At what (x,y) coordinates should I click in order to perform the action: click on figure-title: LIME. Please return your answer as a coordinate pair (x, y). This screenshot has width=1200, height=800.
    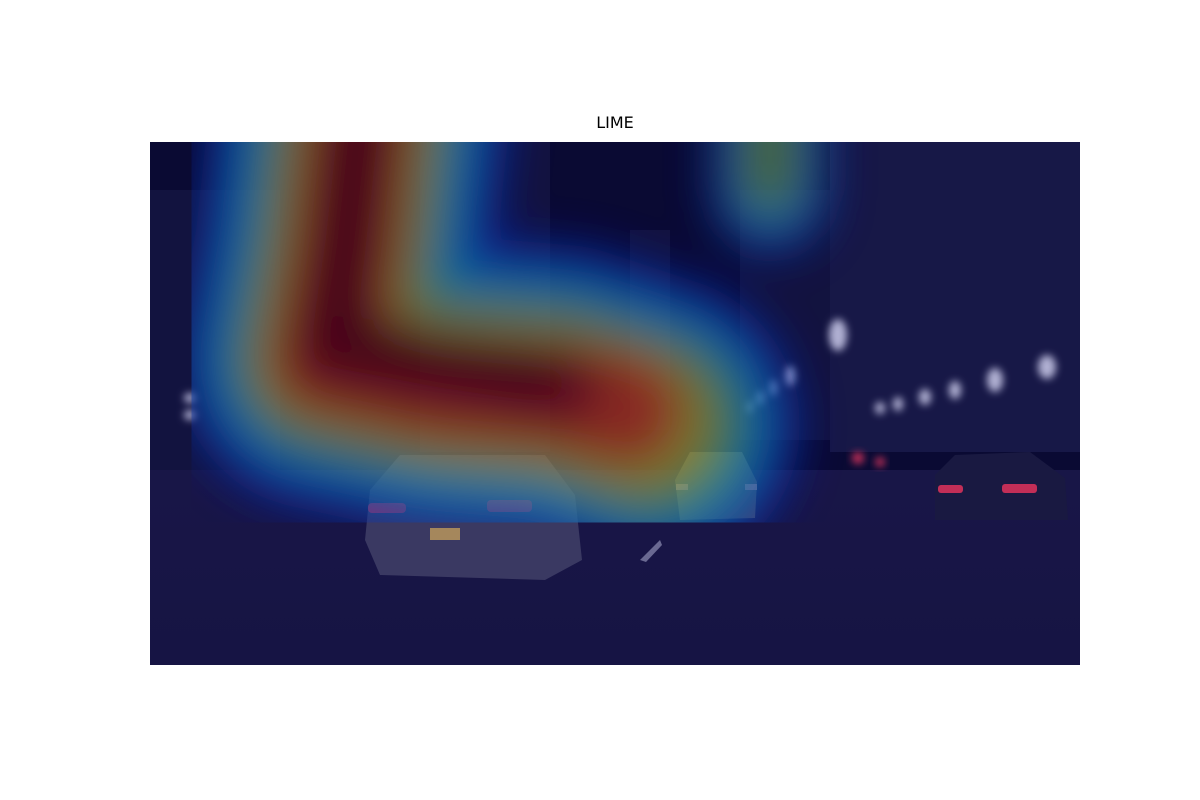
    Looking at the image, I should click on (615, 122).